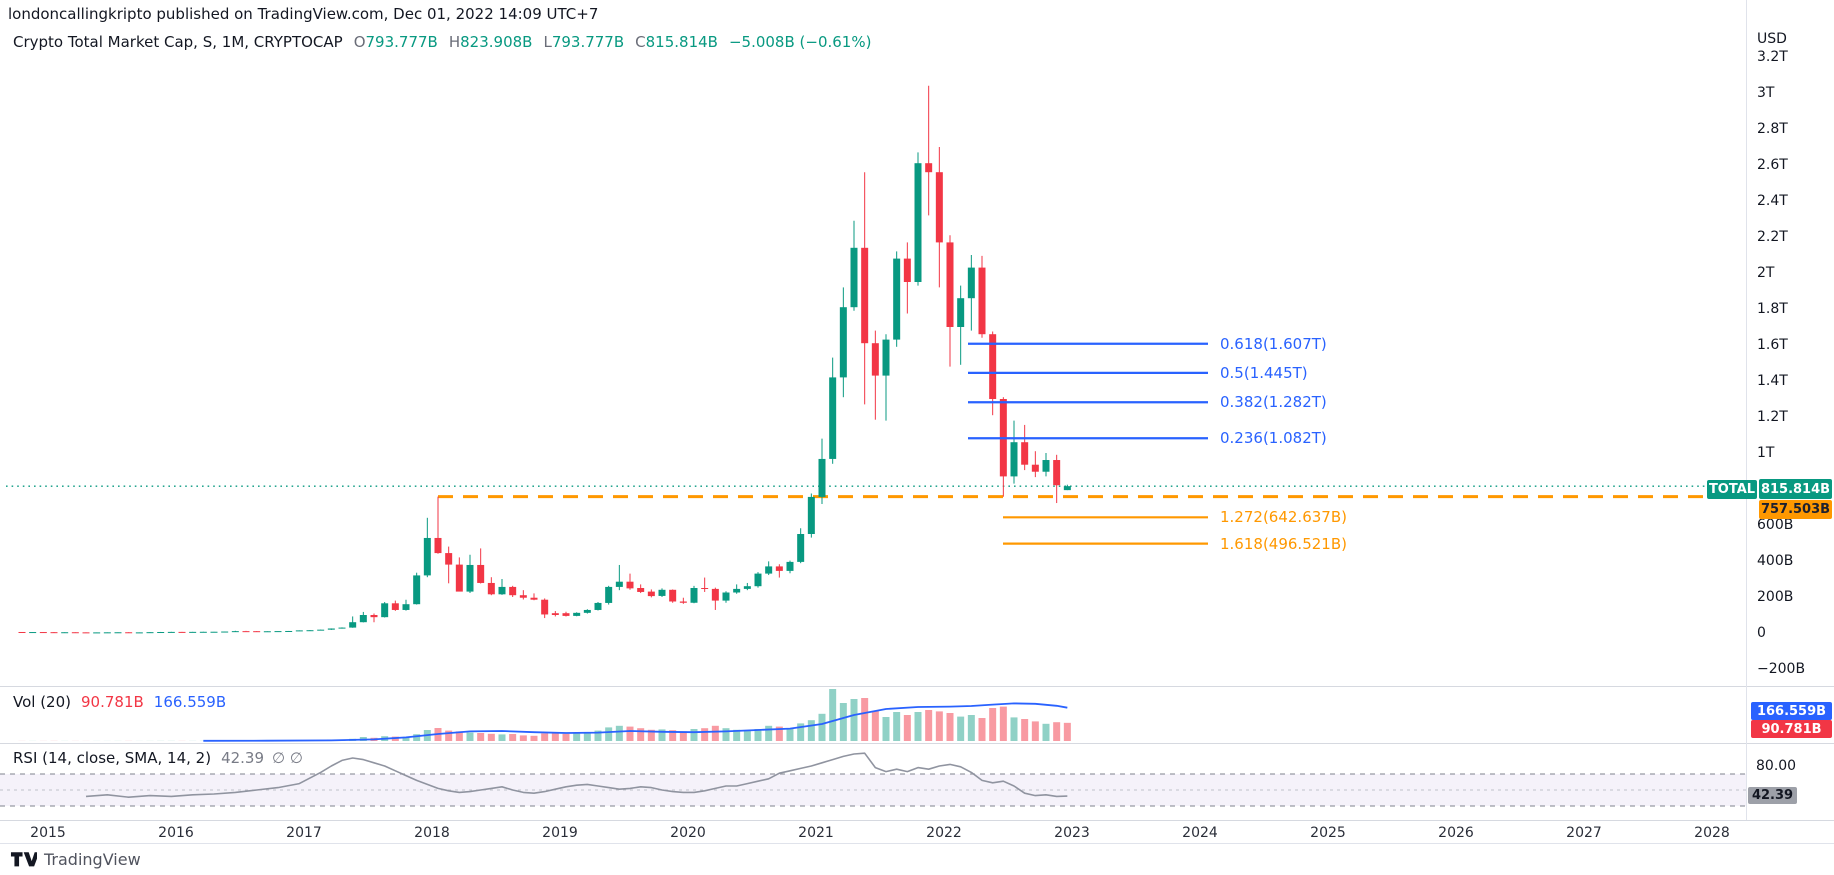 The height and width of the screenshot is (875, 1834). Describe the element at coordinates (1283, 517) in the screenshot. I see `fib-level-label: 1.272(642.637B)` at that location.